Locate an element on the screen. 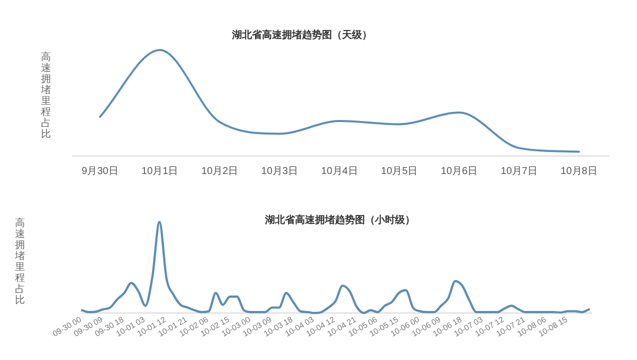 The height and width of the screenshot is (360, 637). x-tick-label: 10月3日 is located at coordinates (279, 171).